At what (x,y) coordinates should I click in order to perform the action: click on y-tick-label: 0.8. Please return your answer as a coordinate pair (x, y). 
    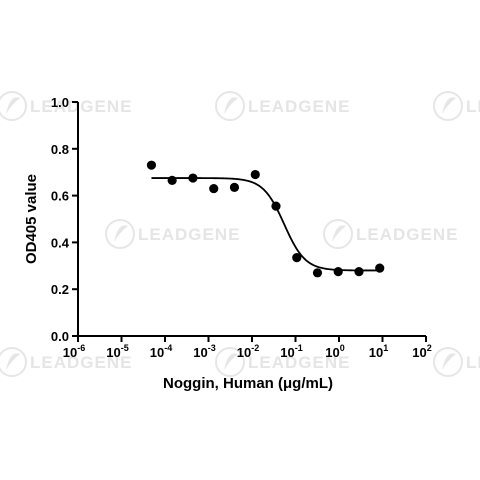
    Looking at the image, I should click on (60, 149).